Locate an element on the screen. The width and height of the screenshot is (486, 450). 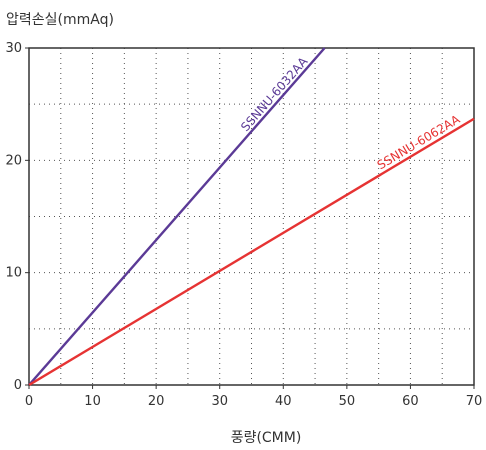
x-axis-title: 풍량(CMM) is located at coordinates (266, 438).